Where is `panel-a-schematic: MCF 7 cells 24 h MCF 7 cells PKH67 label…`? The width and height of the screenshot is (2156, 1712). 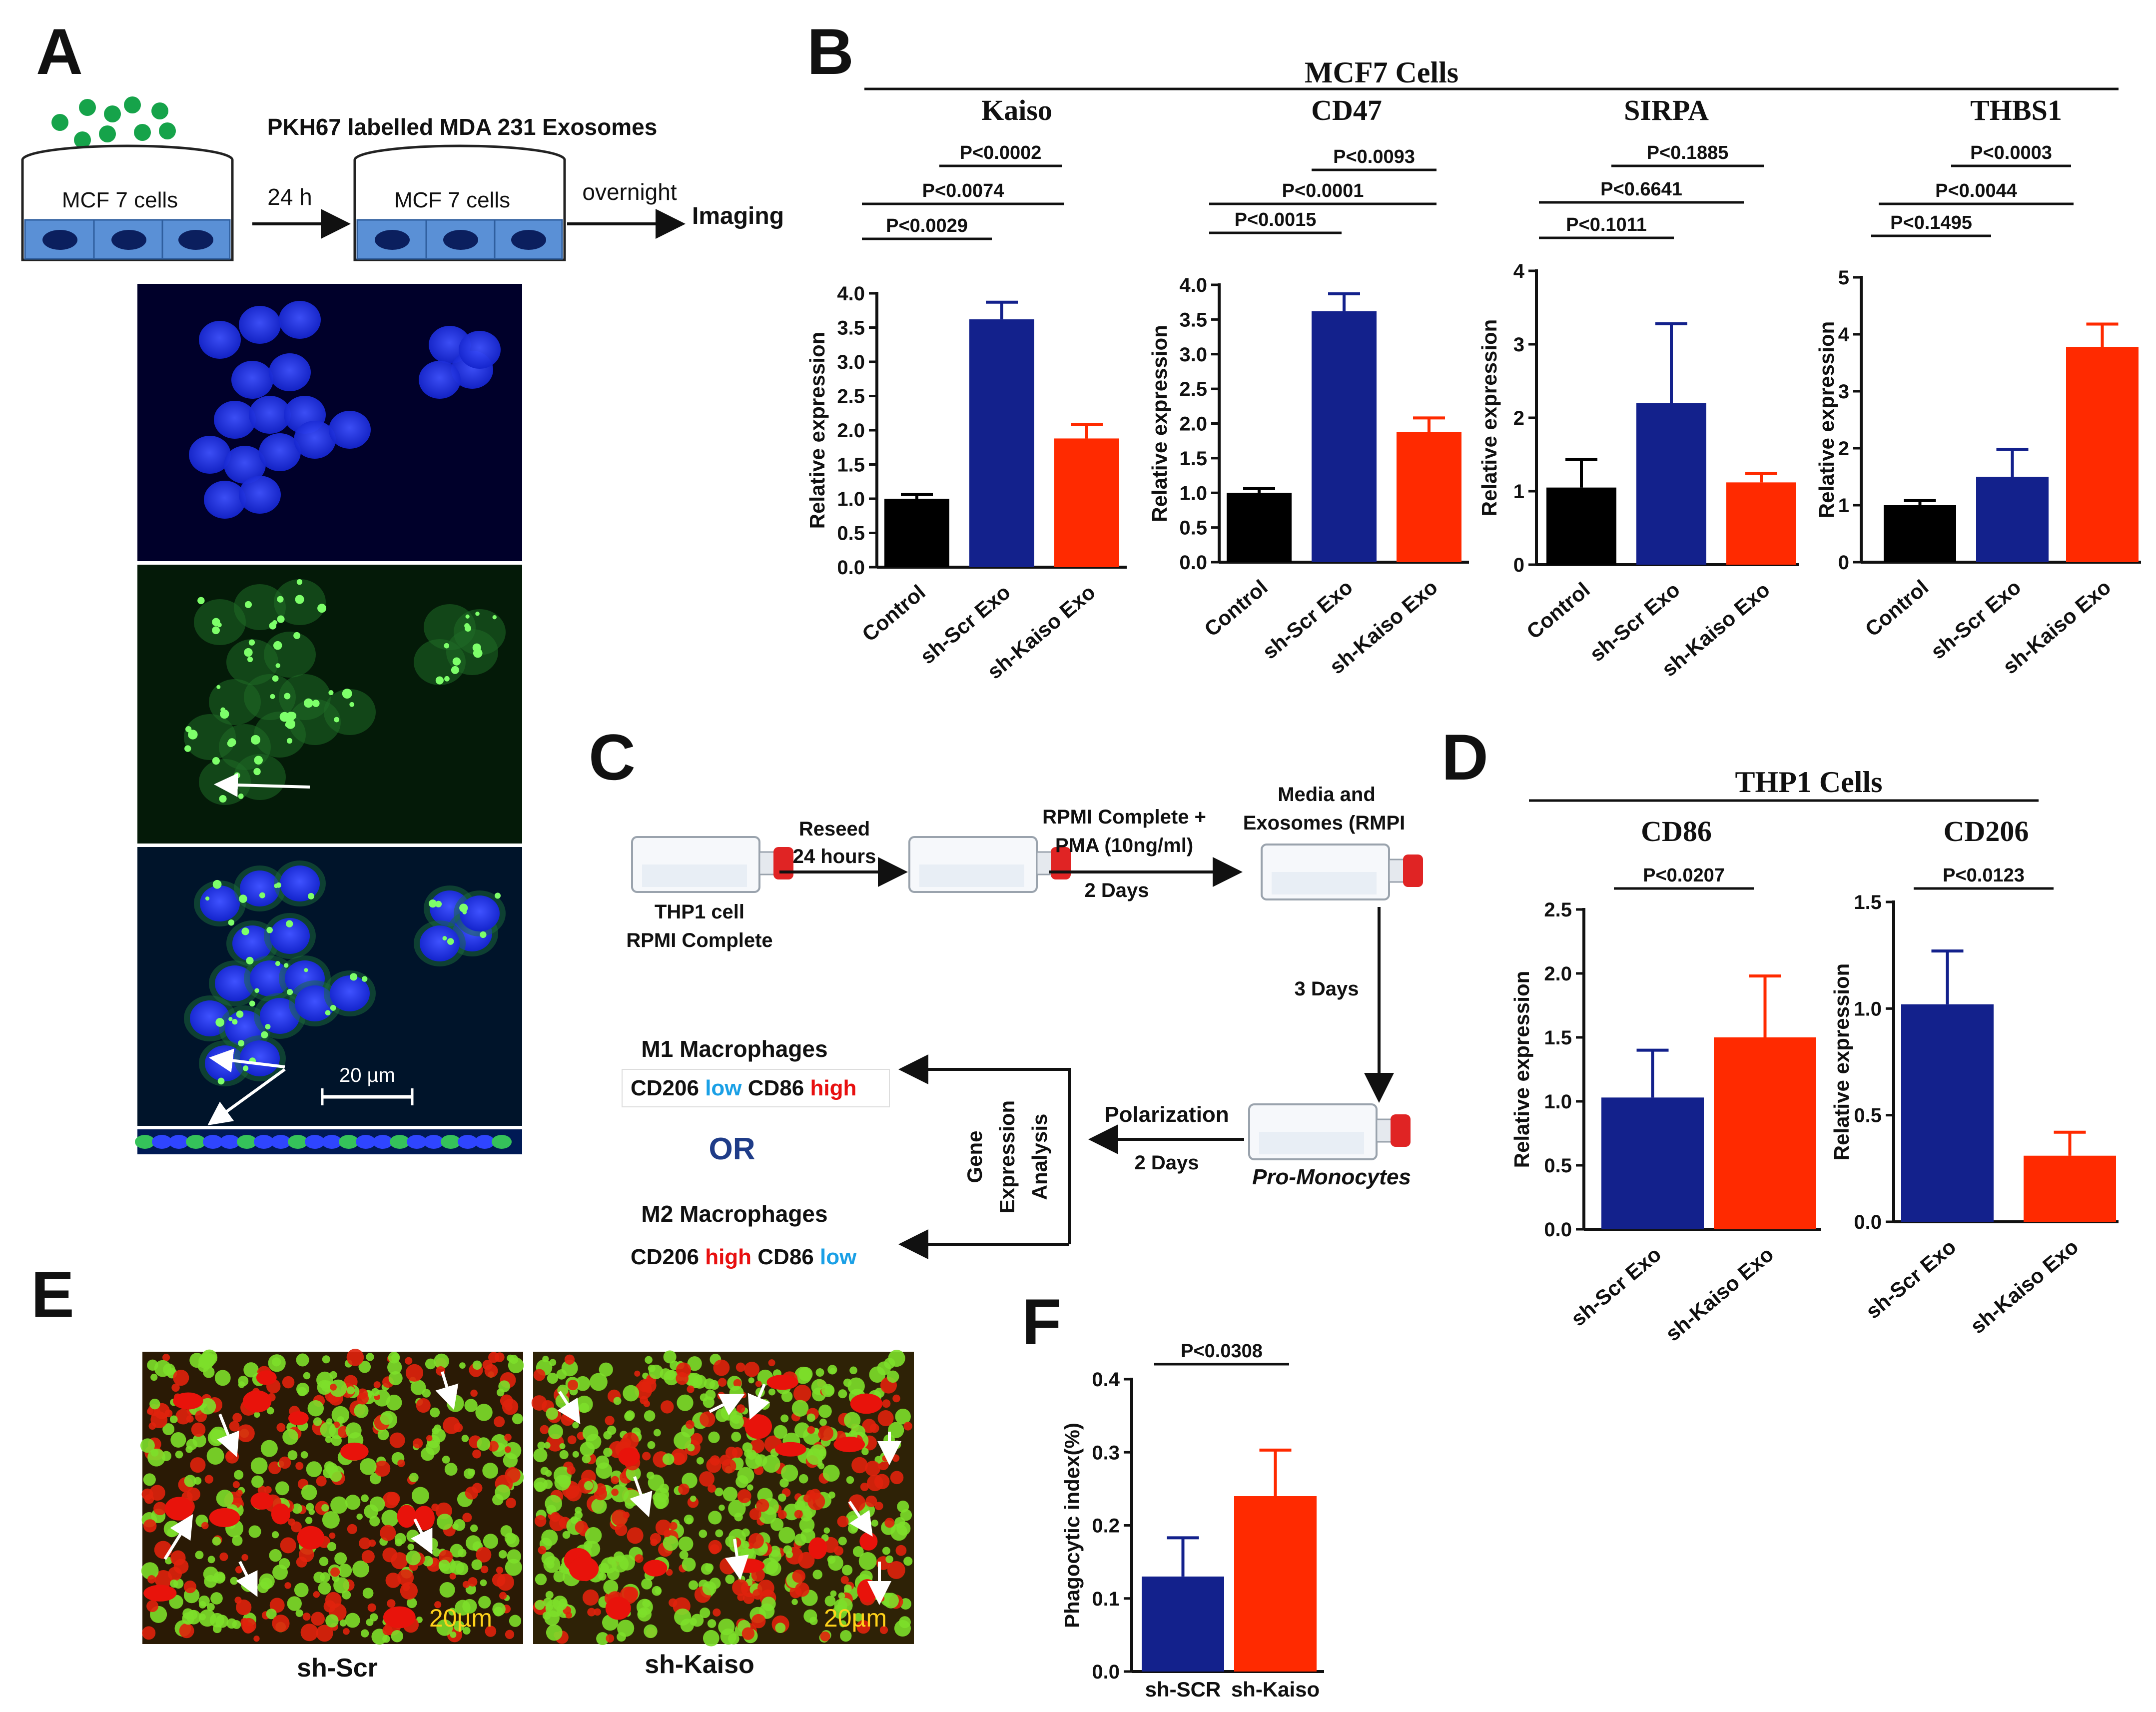
panel-a-schematic: MCF 7 cells 24 h MCF 7 cells PKH67 label… is located at coordinates (402, 178).